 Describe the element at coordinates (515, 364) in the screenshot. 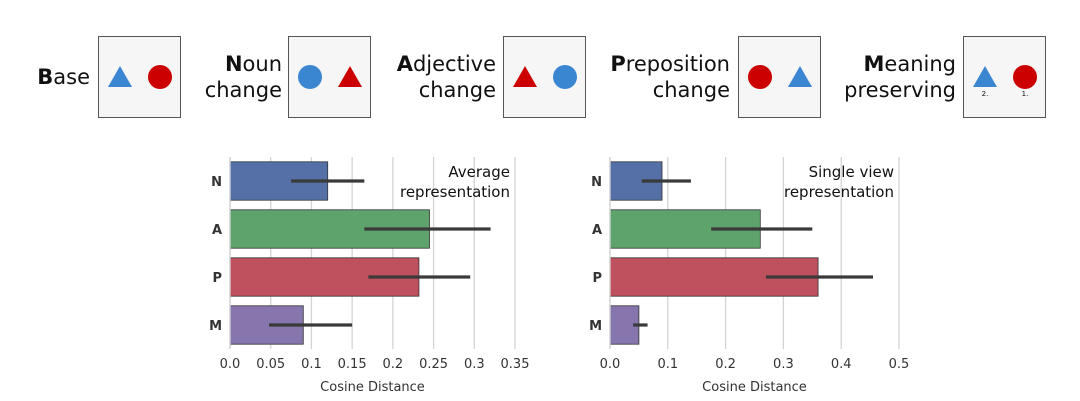

I see `x-tick-label: 0.35` at that location.